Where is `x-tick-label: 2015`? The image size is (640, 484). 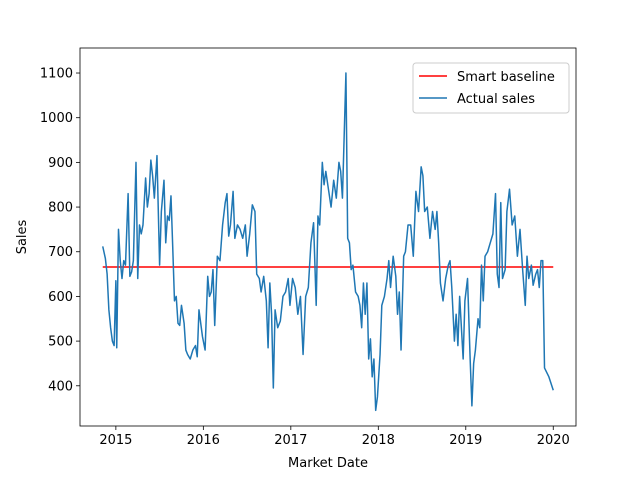 x-tick-label: 2015 is located at coordinates (115, 440).